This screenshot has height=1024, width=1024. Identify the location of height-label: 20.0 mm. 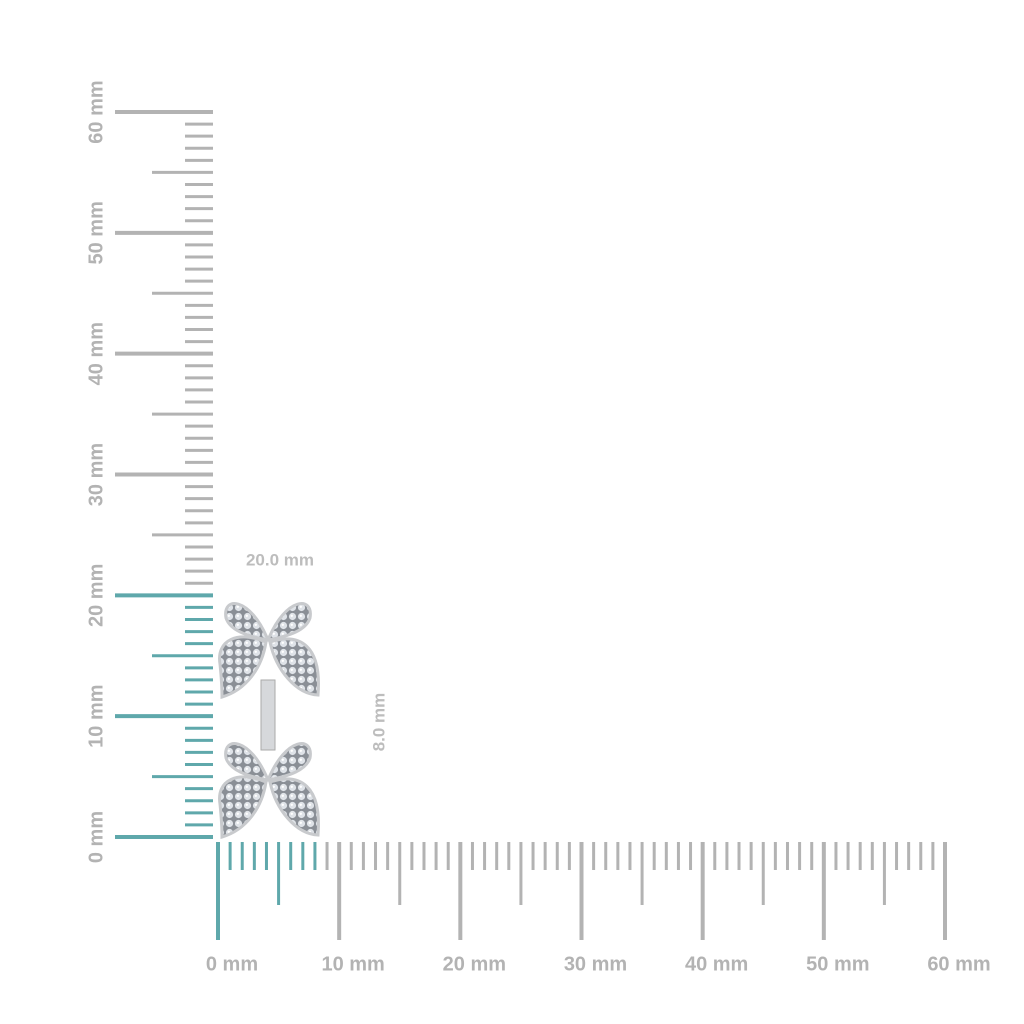
(280, 559).